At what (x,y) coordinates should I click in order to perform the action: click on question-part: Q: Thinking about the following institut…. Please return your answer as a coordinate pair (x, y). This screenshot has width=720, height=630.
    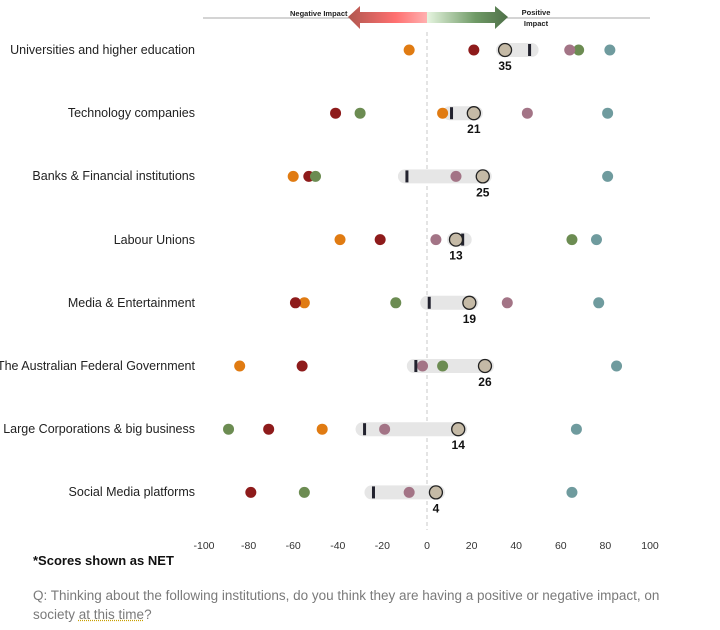
    Looking at the image, I should click on (346, 605).